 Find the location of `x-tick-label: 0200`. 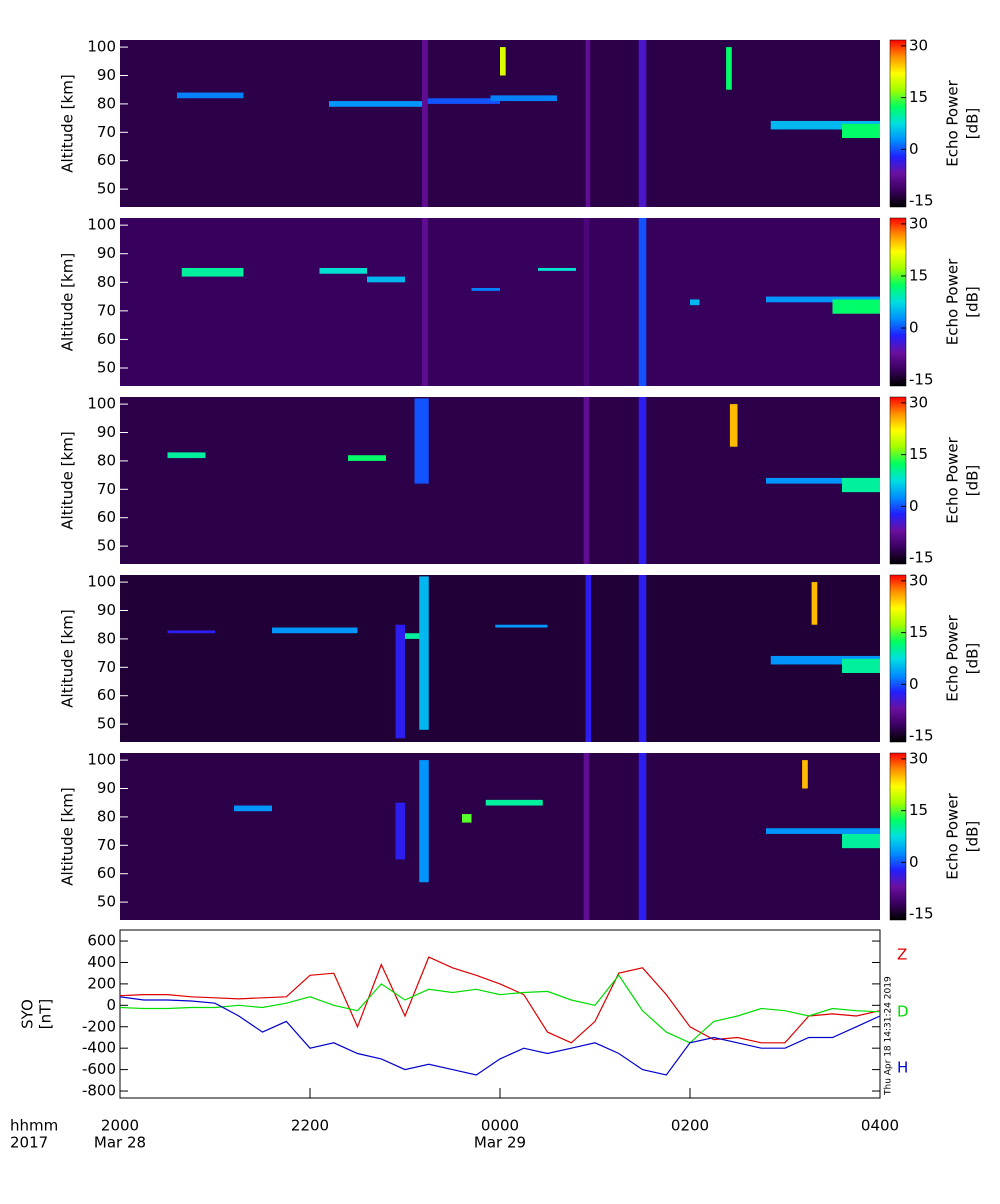

x-tick-label: 0200 is located at coordinates (690, 1126).